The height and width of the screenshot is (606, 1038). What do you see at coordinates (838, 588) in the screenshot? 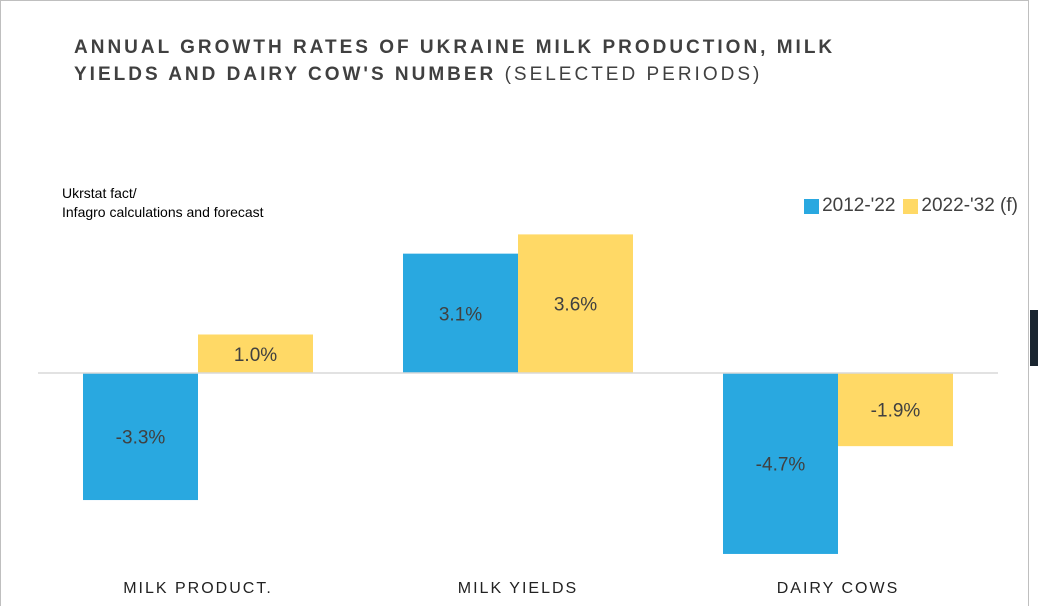
I see `category-label-3: DAIRY COWS` at bounding box center [838, 588].